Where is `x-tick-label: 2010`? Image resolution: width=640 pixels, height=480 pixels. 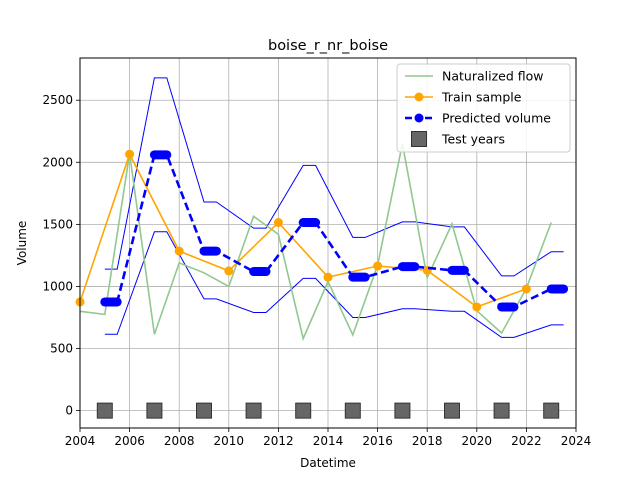 x-tick-label: 2010 is located at coordinates (229, 441).